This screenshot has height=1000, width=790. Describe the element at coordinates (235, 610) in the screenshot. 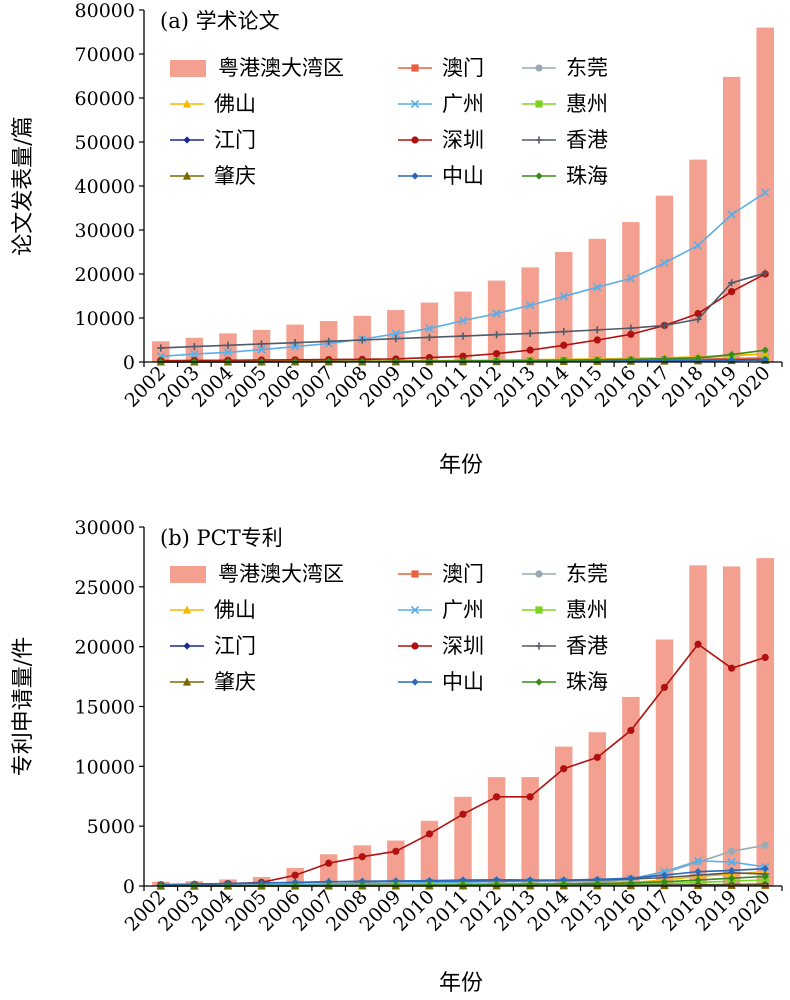

I see `legend-label: 佛山` at that location.